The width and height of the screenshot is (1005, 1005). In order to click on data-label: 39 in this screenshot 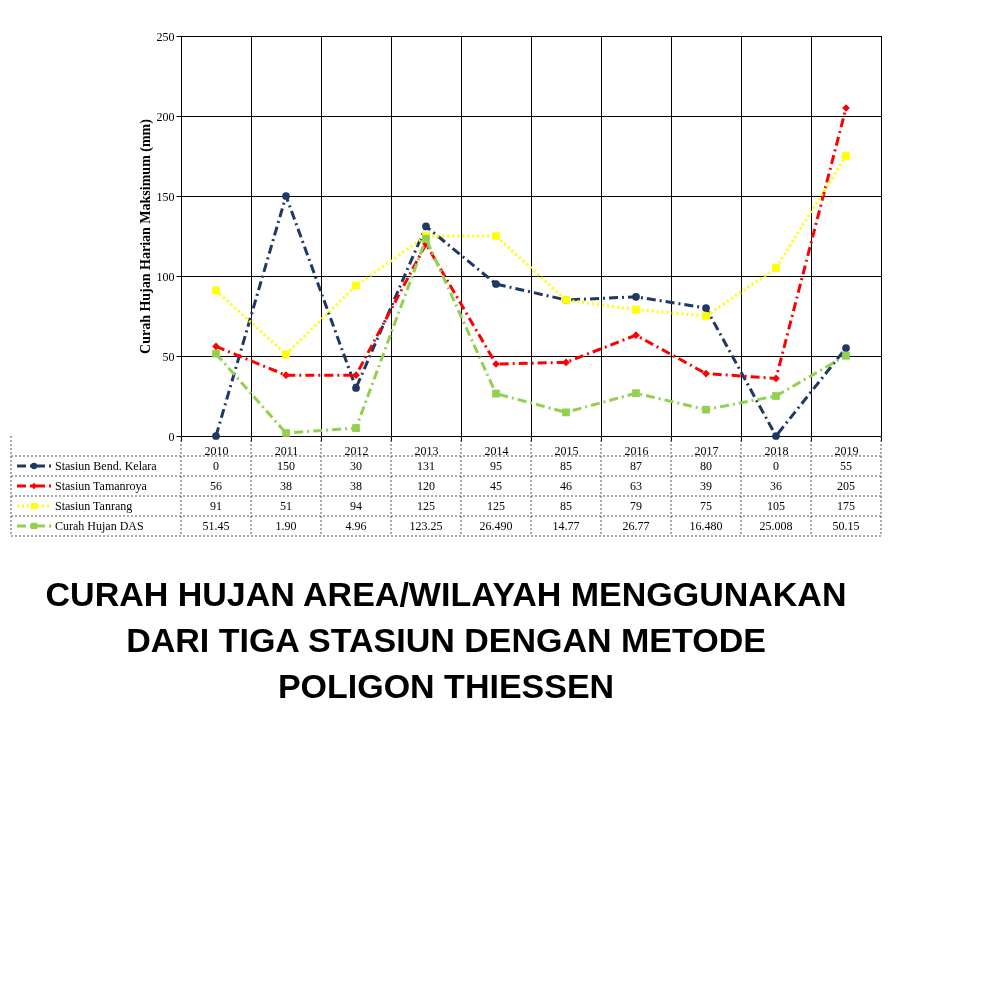, I will do `click(706, 486)`.